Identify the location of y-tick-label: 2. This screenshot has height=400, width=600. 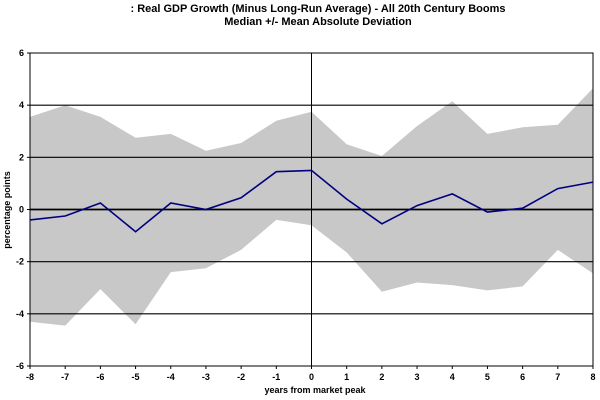
(21, 157).